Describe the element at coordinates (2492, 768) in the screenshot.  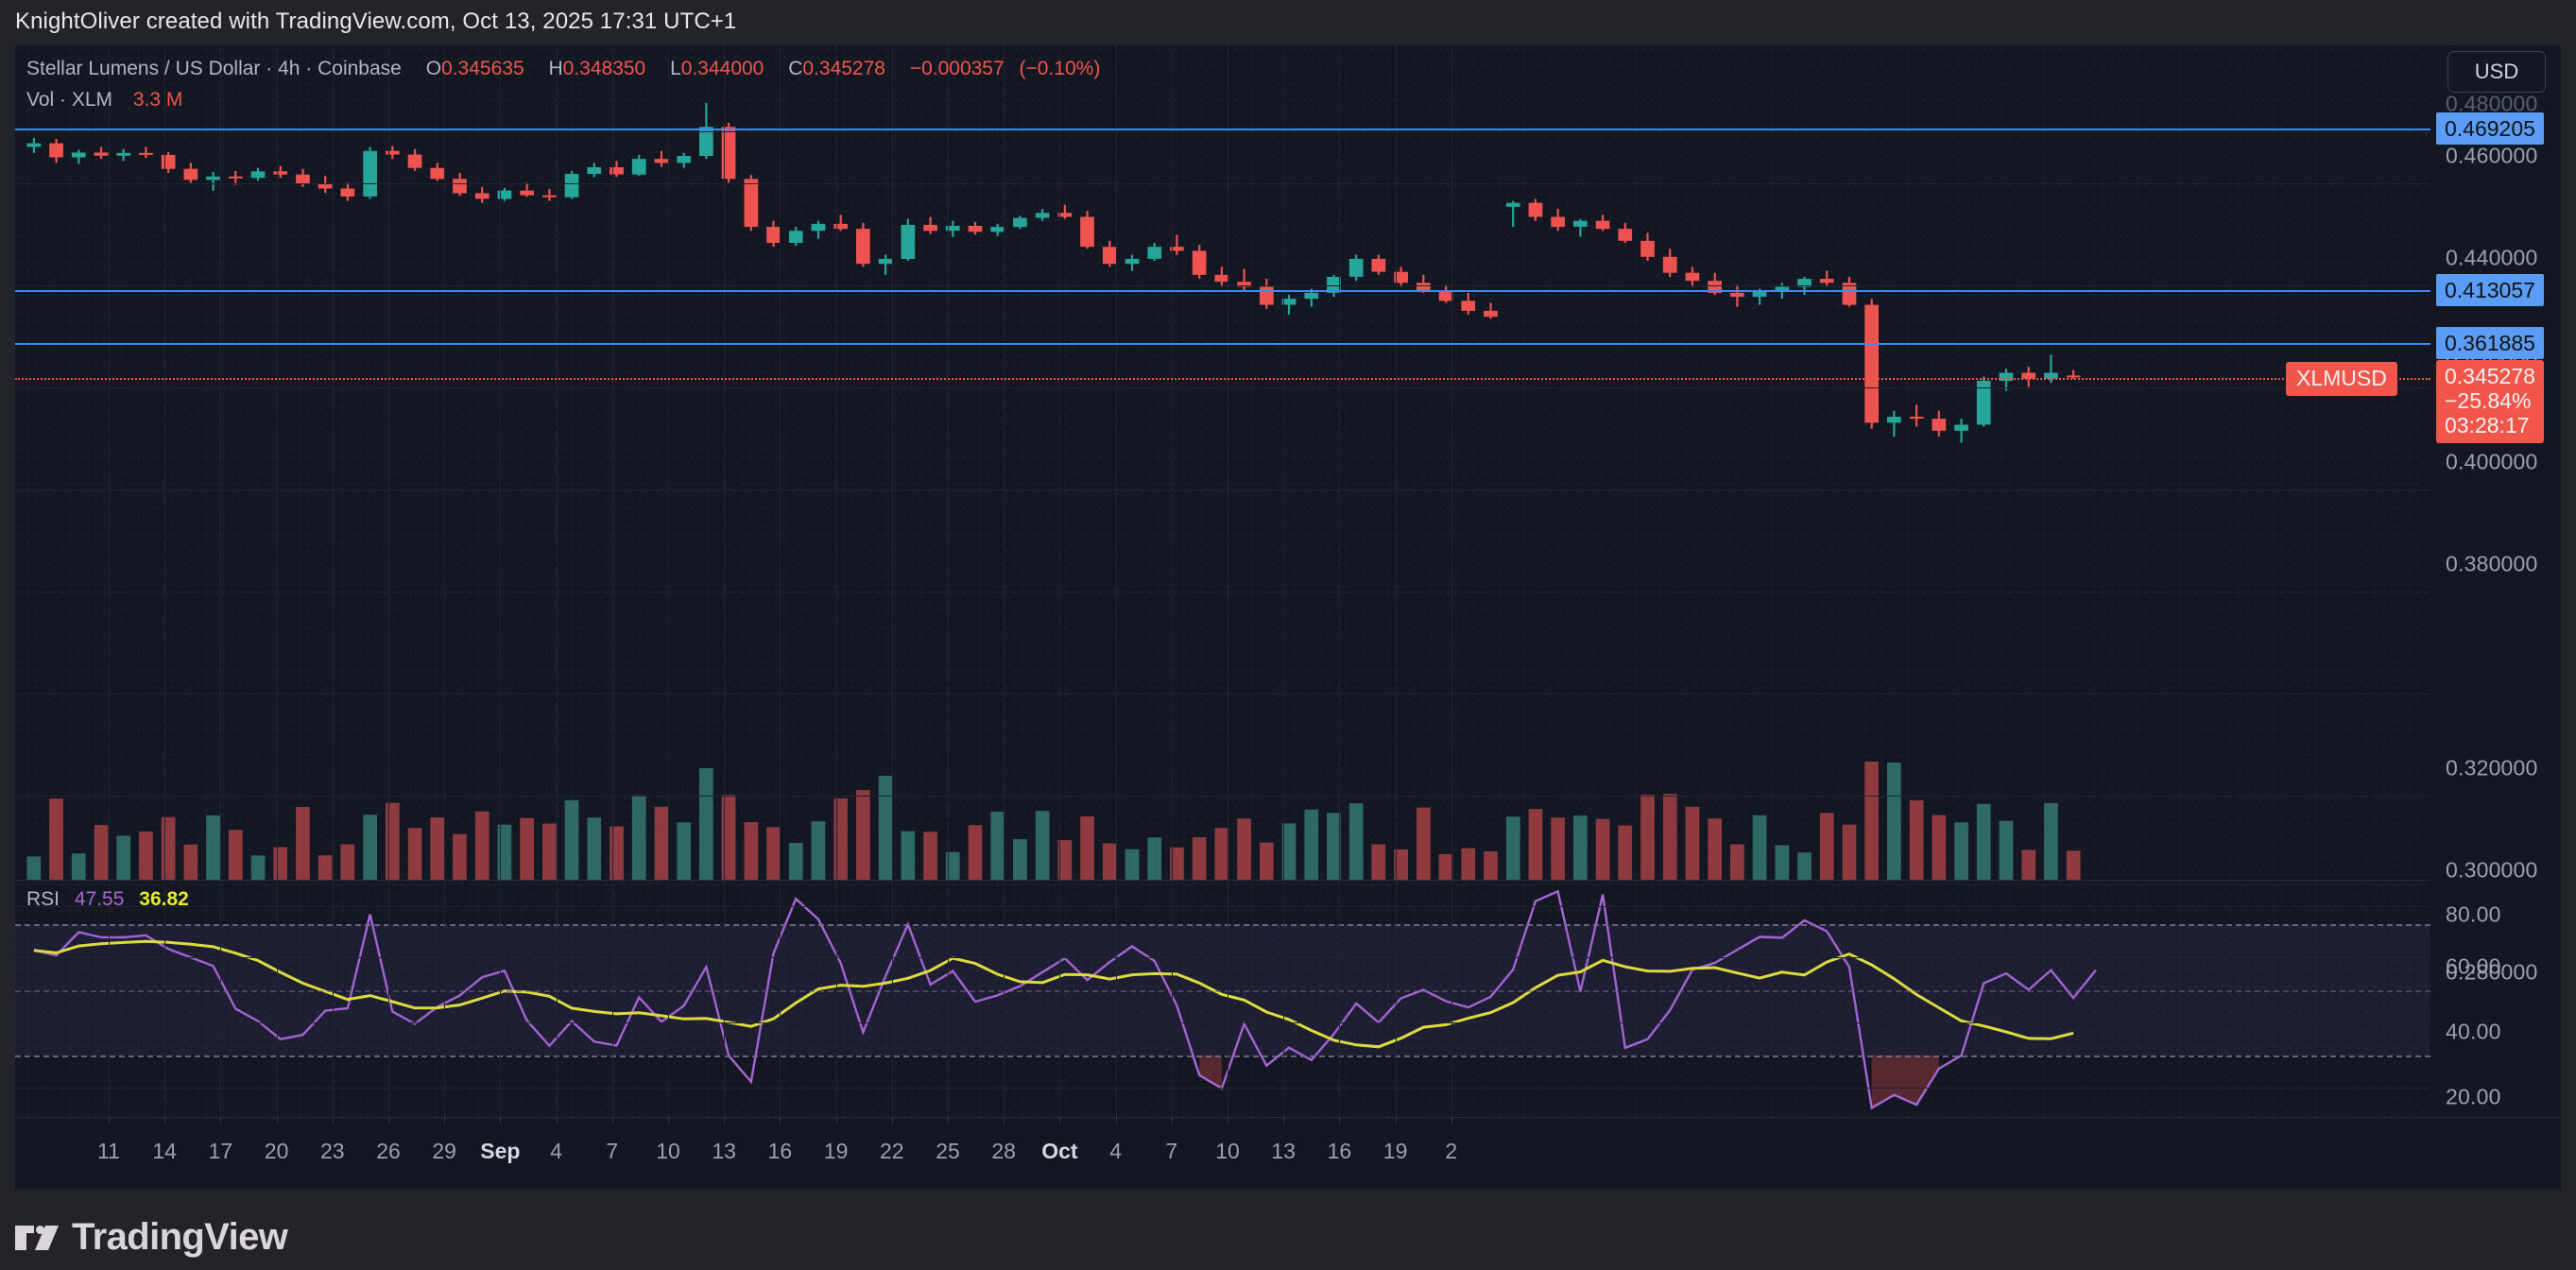
I see `price-tick: 0.320000` at that location.